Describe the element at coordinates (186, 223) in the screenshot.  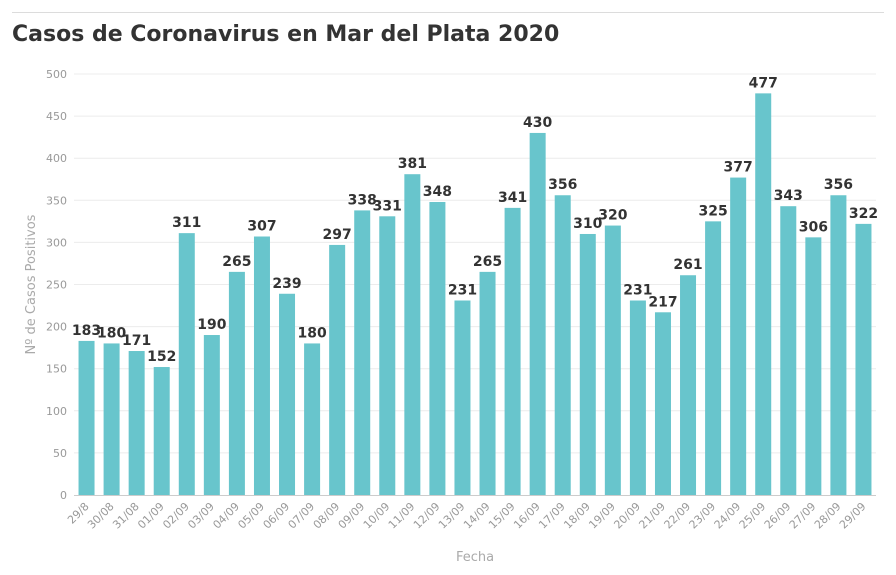
I see `data-label: 311` at that location.